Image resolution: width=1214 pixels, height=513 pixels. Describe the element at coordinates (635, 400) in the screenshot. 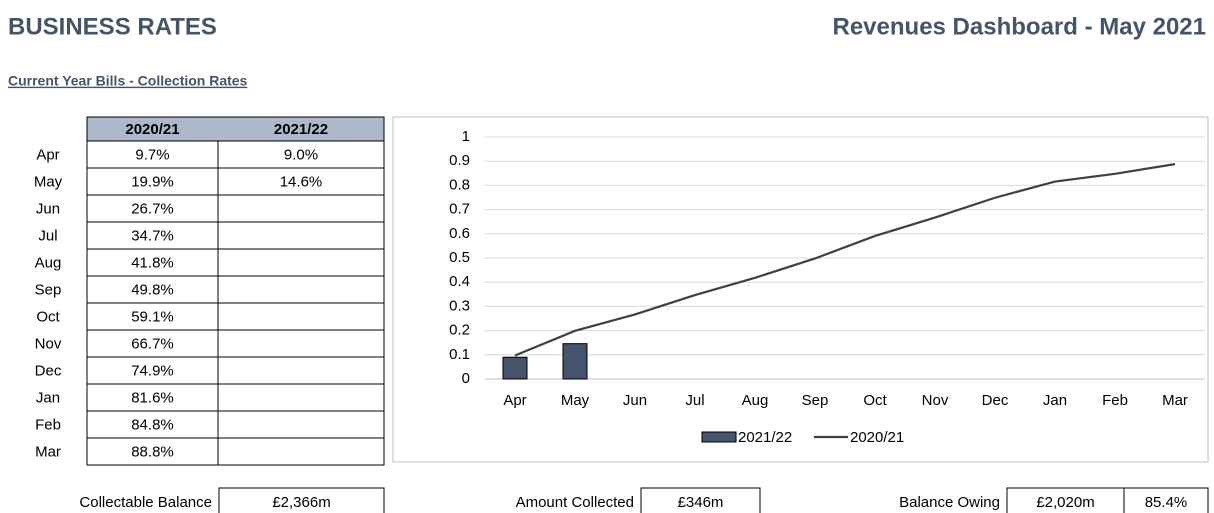

I see `x-tick-label: Jun` at that location.